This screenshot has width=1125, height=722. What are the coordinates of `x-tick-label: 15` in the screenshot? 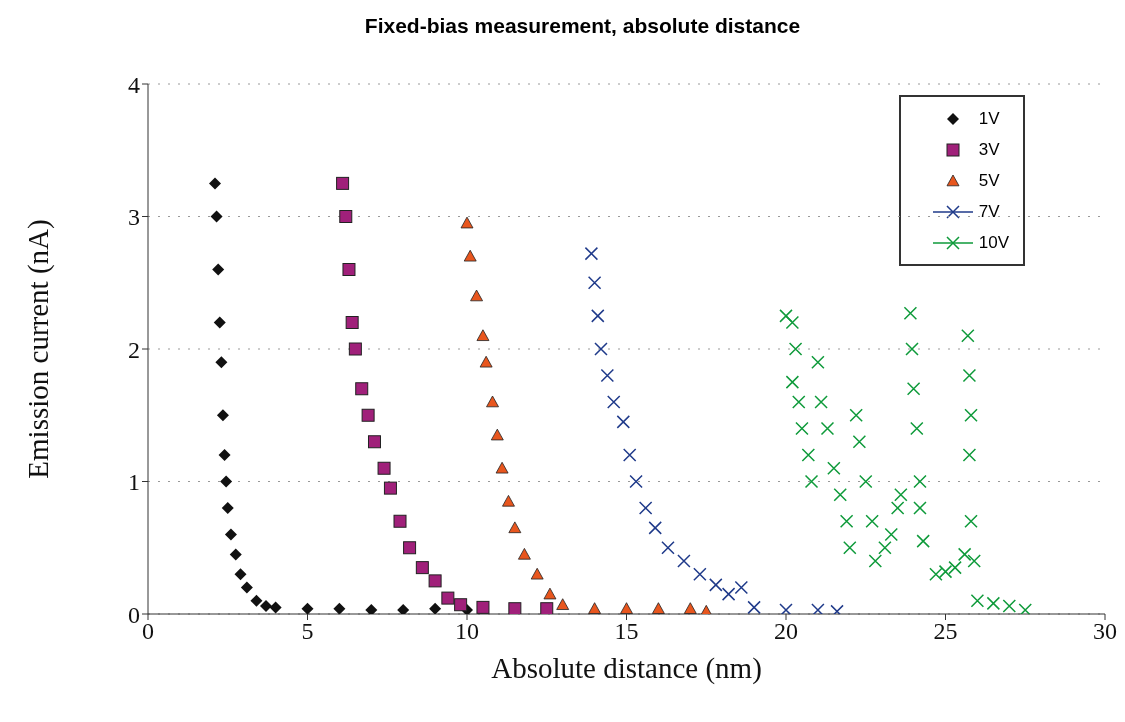 It's located at (626, 631).